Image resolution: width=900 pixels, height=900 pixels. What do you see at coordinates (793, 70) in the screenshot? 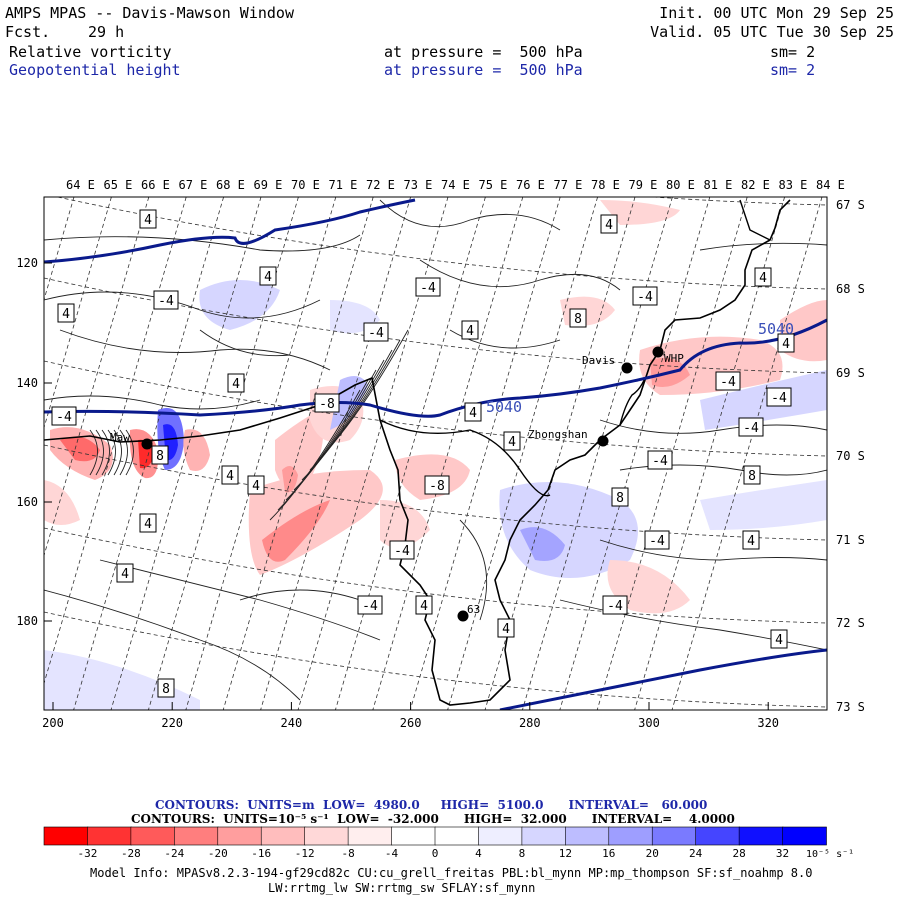
I see `field2-smooth: sm= 2` at bounding box center [793, 70].